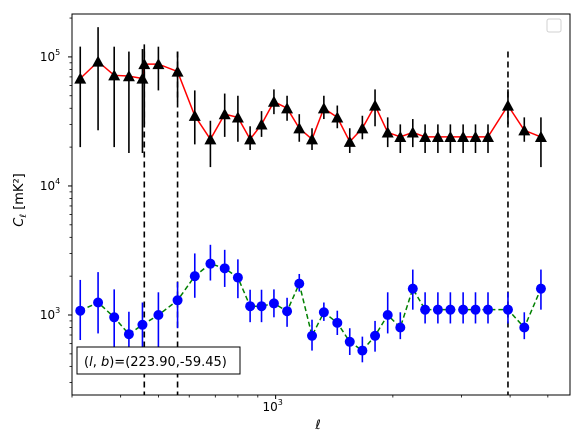 The width and height of the screenshot is (580, 445). I want to click on svg-text: Cℓ [mK²], so click(20, 199).